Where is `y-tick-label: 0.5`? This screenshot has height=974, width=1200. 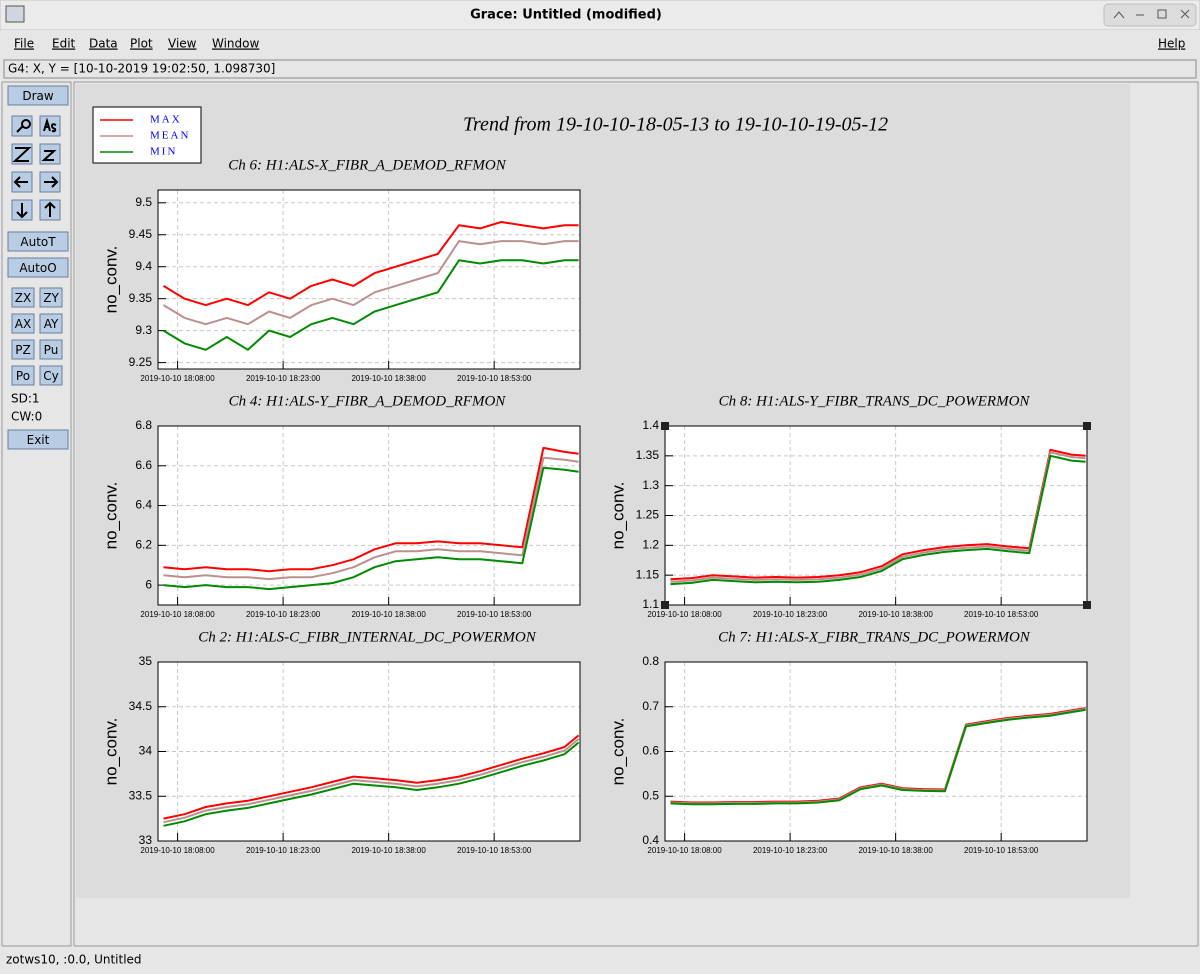
y-tick-label: 0.5 is located at coordinates (650, 795).